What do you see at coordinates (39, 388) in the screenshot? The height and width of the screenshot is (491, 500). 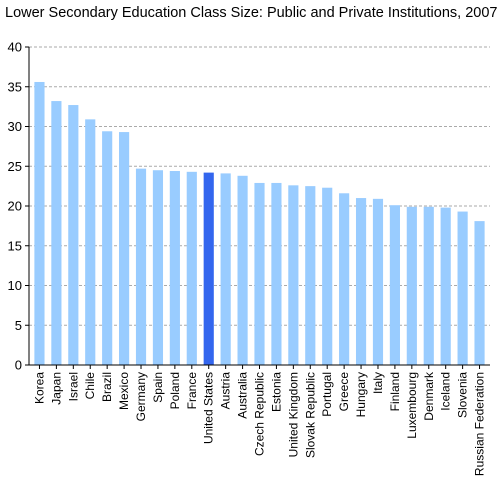 I see `x-tick-label: Korea` at bounding box center [39, 388].